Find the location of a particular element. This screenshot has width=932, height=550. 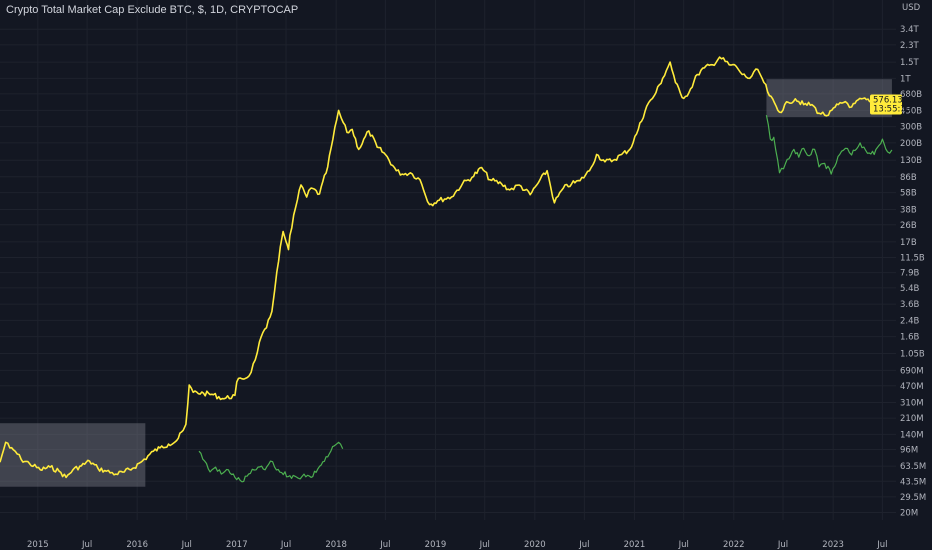

x-tick-label: 2015 is located at coordinates (38, 545).